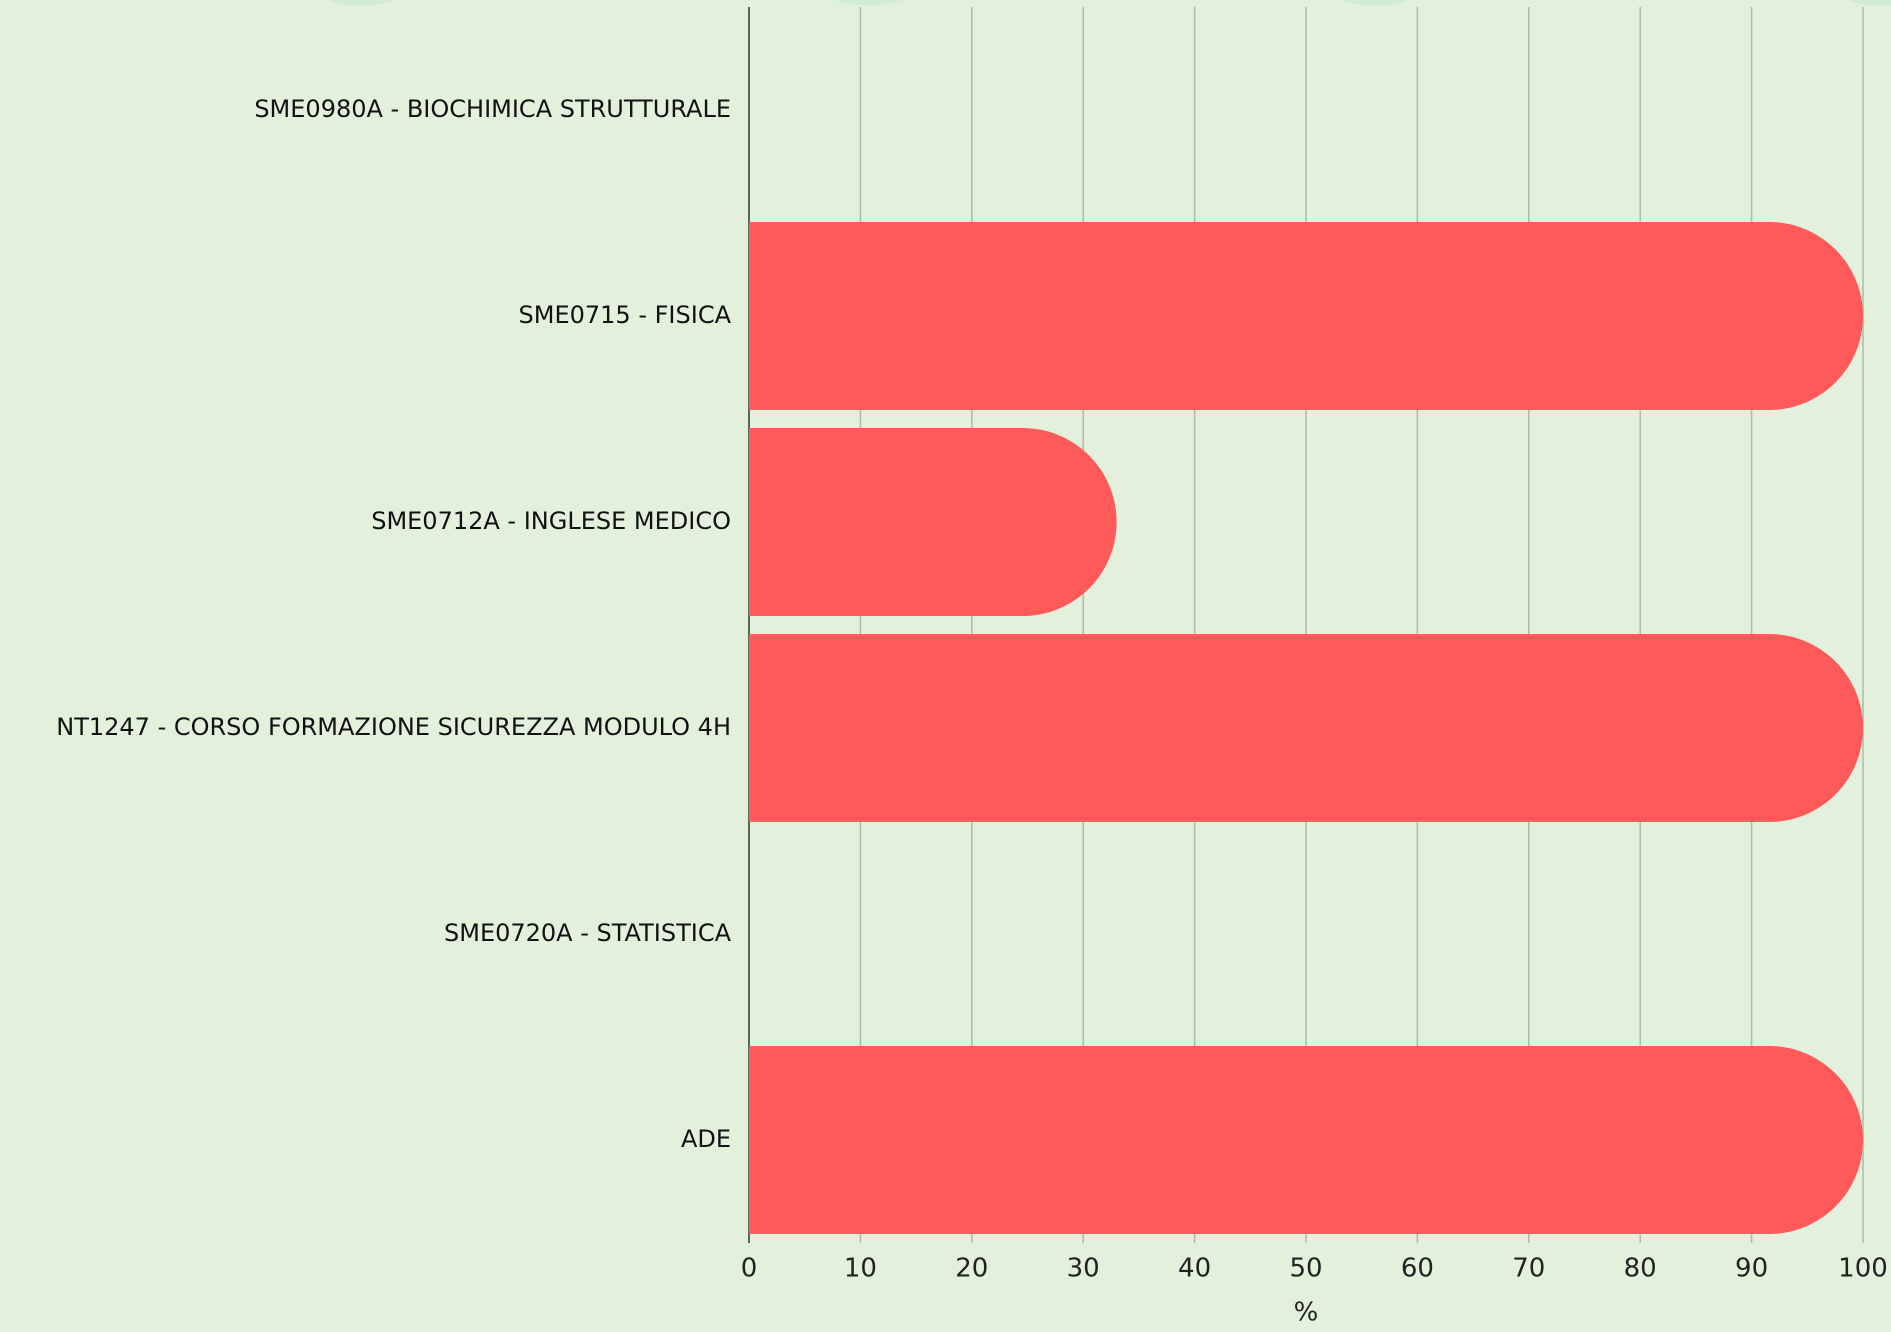  Describe the element at coordinates (1640, 1269) in the screenshot. I see `x-tick-label: 80` at that location.